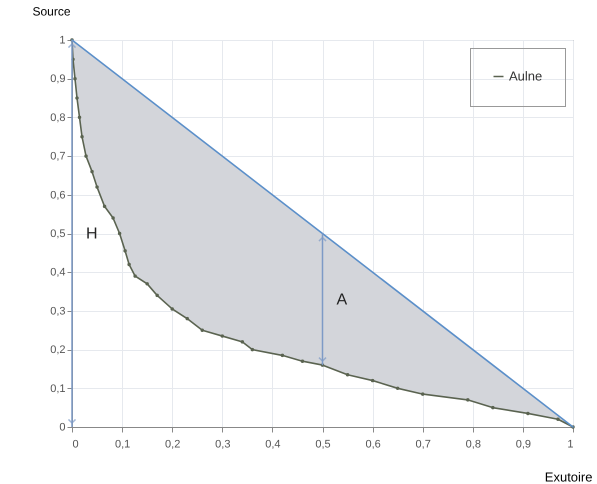 The height and width of the screenshot is (484, 597). I want to click on y-tick-label: 0, so click(62, 428).